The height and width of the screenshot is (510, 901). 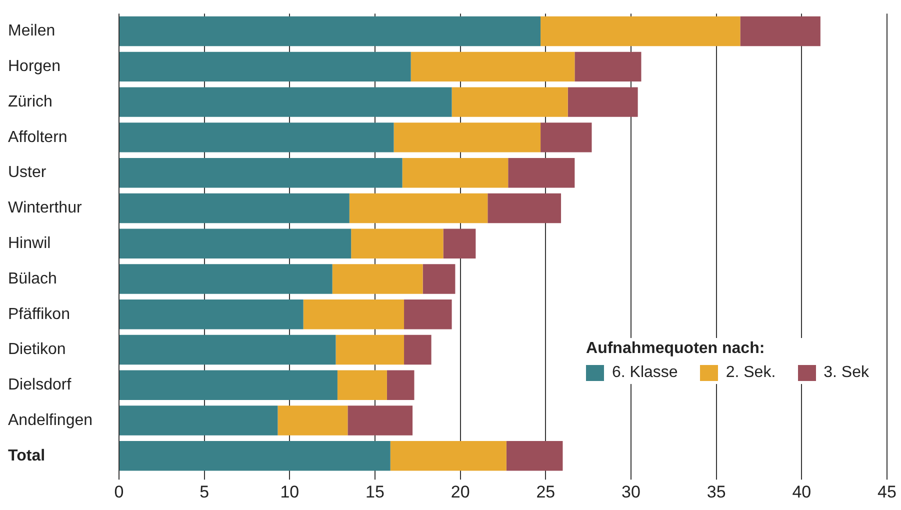 I want to click on legend-label: 2. Sek., so click(x=751, y=373).